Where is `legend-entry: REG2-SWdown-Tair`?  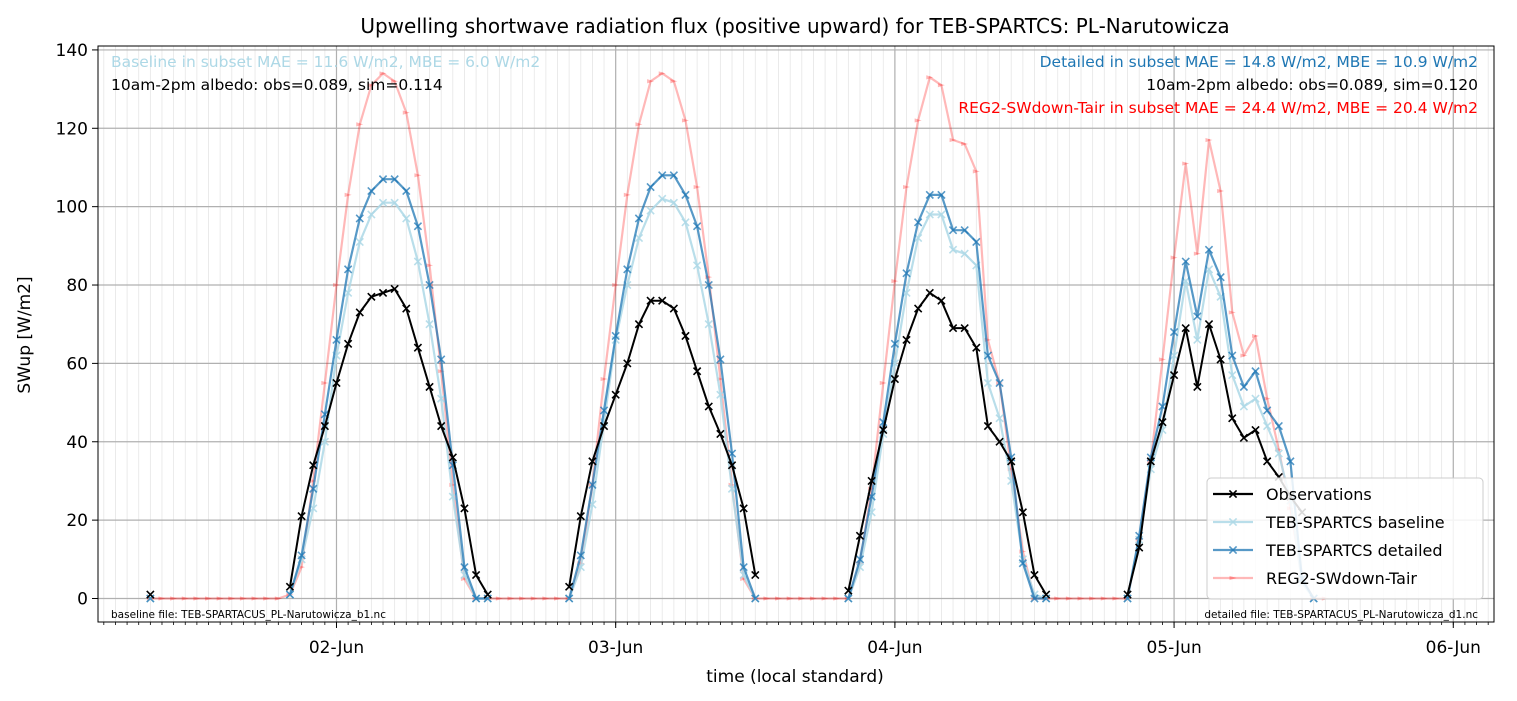 legend-entry: REG2-SWdown-Tair is located at coordinates (1315, 578).